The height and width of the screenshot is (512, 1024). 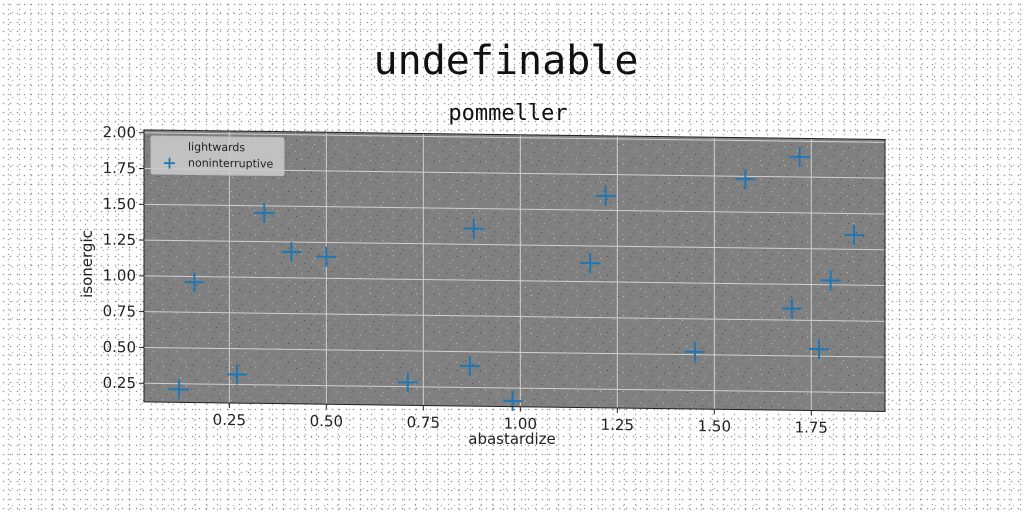 I want to click on chart-title: undefinable, so click(x=506, y=61).